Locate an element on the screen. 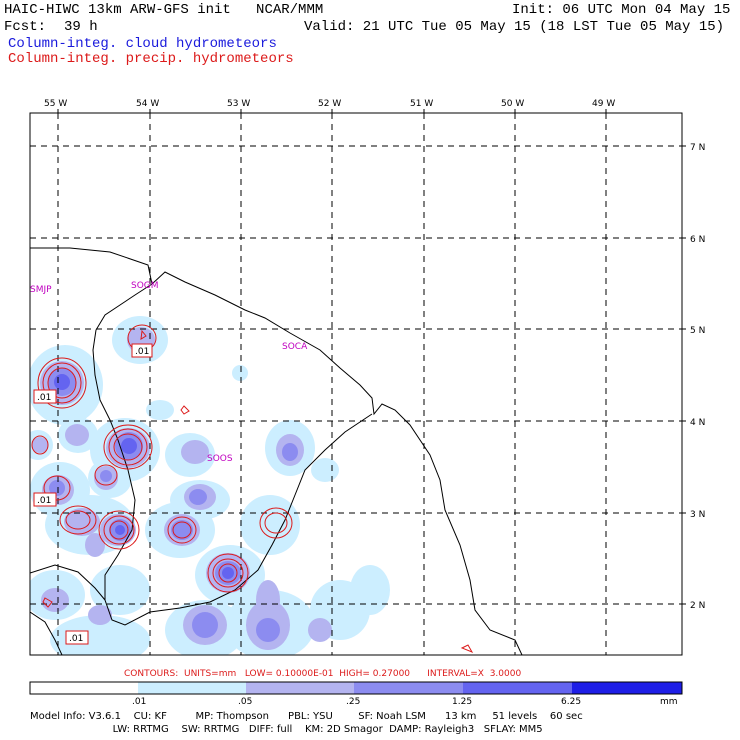 Image resolution: width=740 pixels, height=740 pixels. colorbar-tick: .05 is located at coordinates (245, 702).